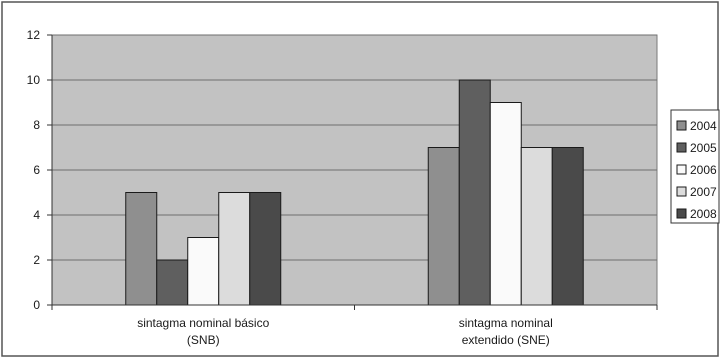 The height and width of the screenshot is (359, 721). Describe the element at coordinates (703, 192) in the screenshot. I see `legend-label-2007: 2007` at that location.